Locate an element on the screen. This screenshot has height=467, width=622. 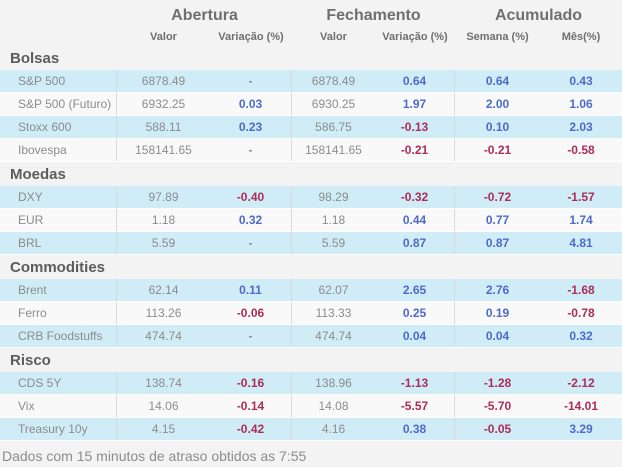
value-cell: 474.74 is located at coordinates (163, 336).